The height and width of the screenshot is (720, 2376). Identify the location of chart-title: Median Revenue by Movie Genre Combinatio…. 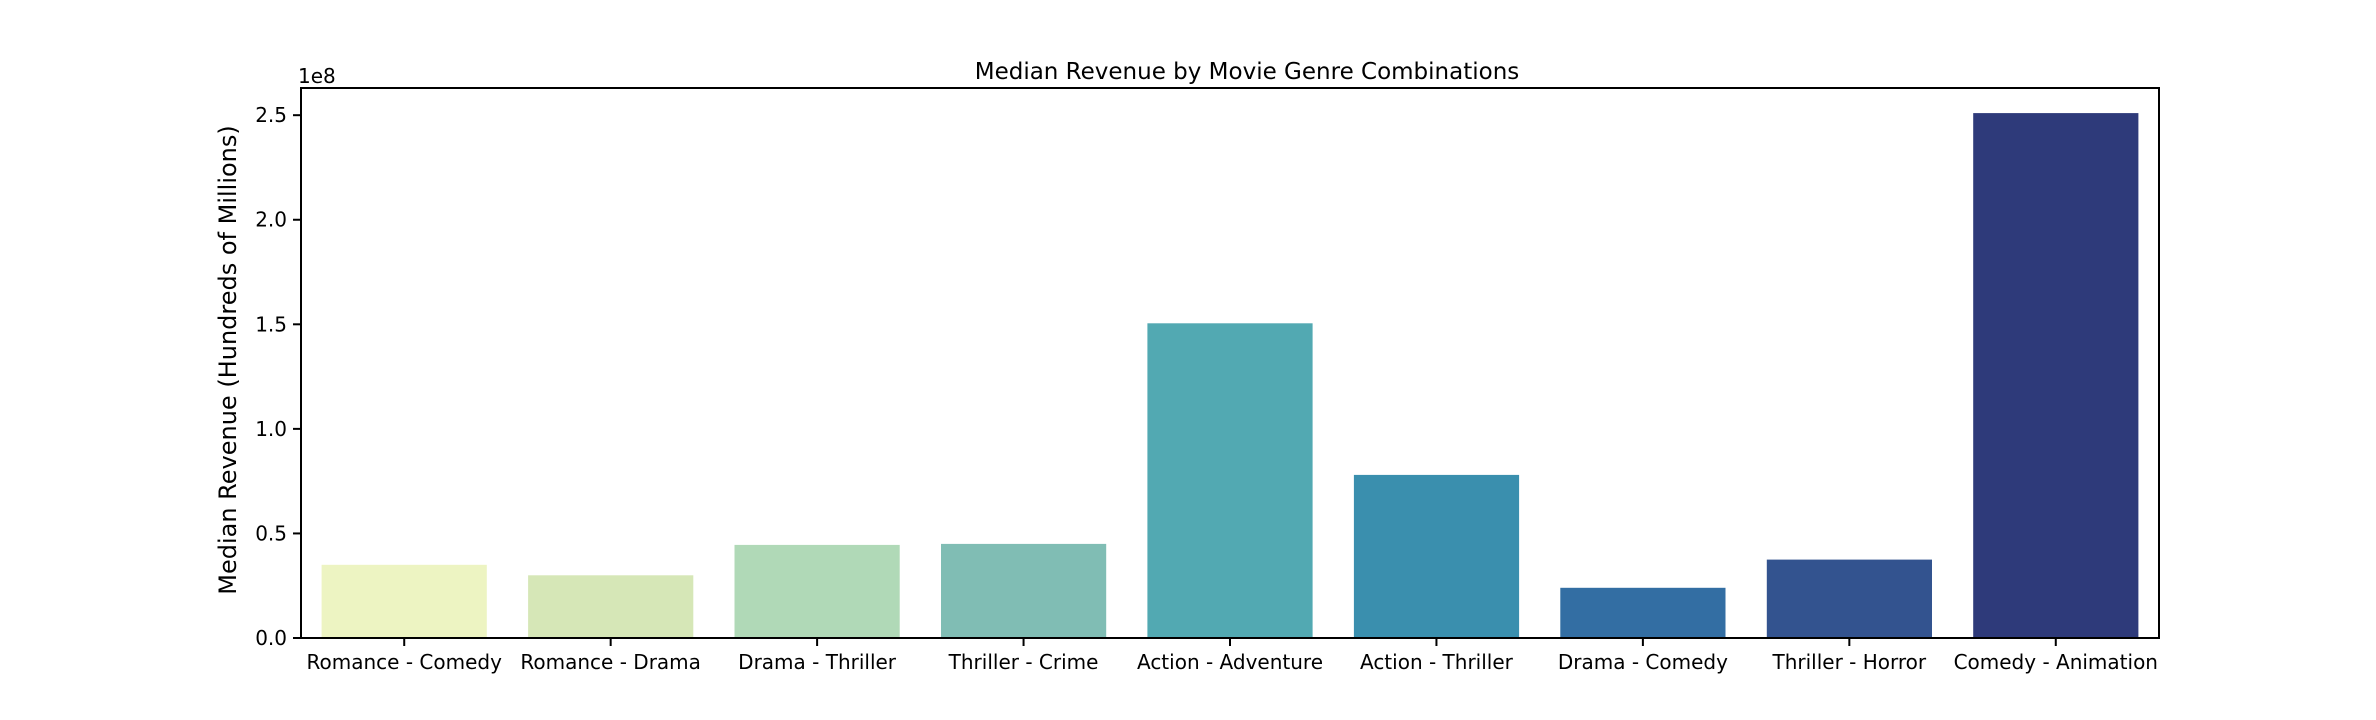
(1247, 72).